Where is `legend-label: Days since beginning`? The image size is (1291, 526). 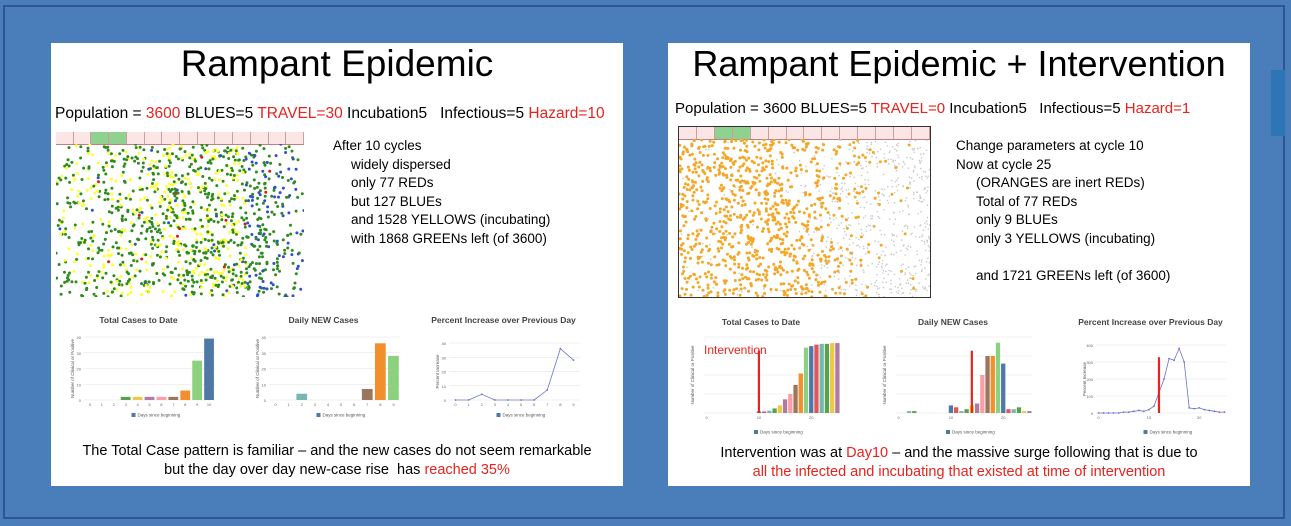
legend-label: Days since beginning is located at coordinates (781, 432).